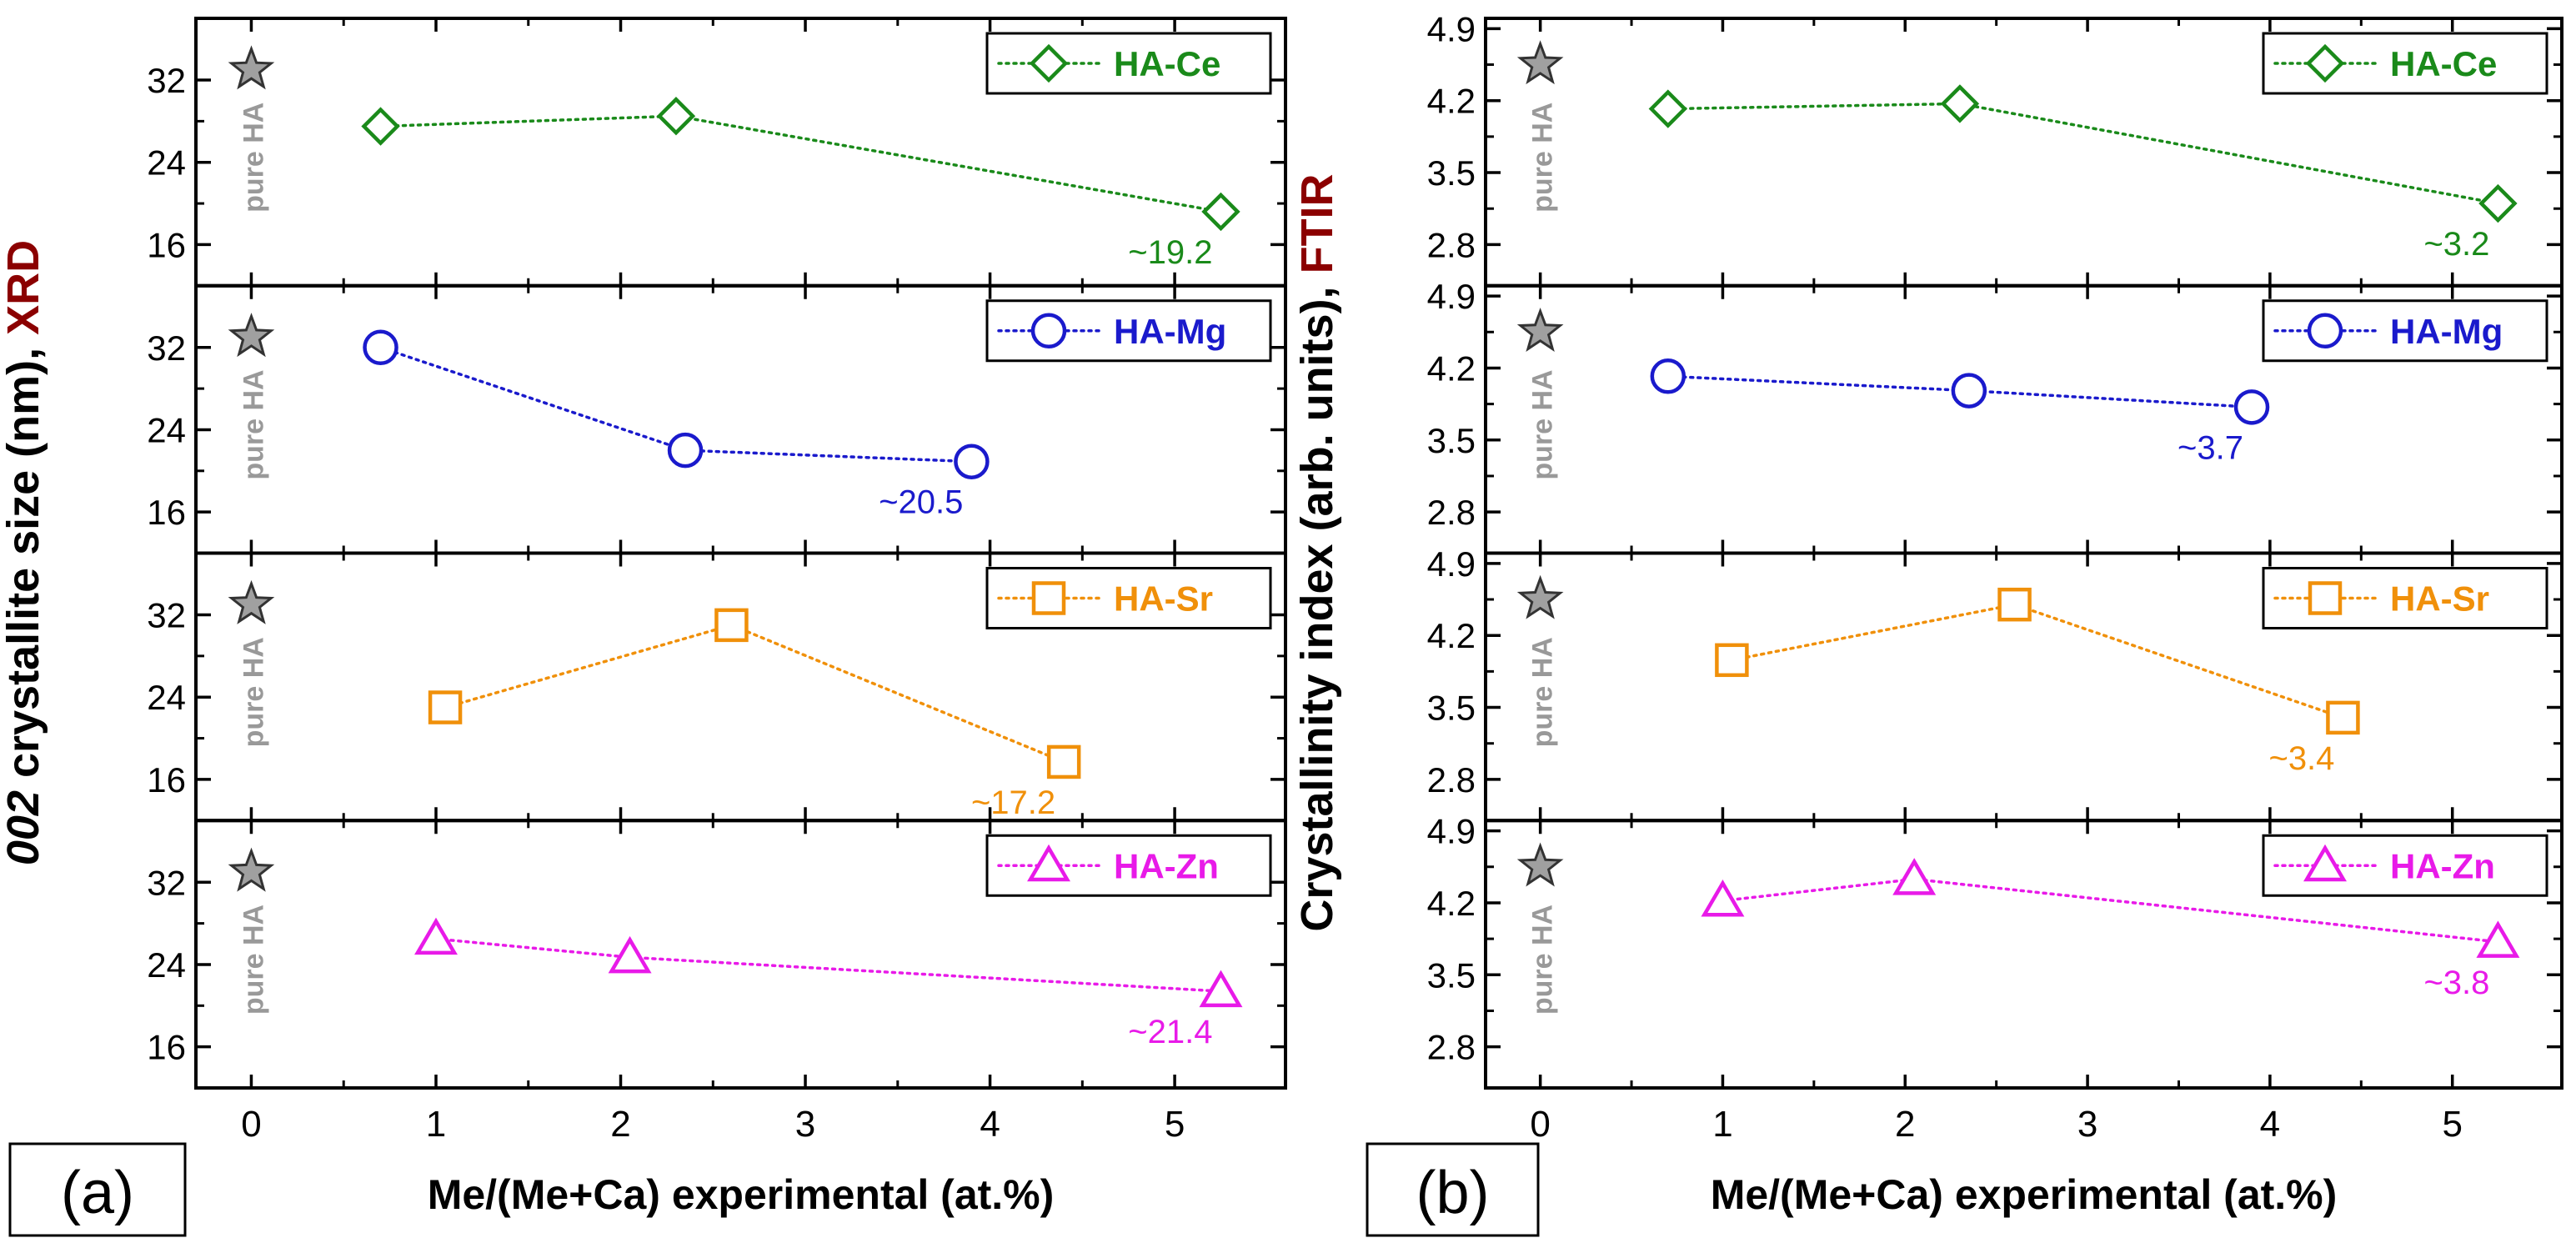 The width and height of the screenshot is (2576, 1248). What do you see at coordinates (1540, 1124) in the screenshot?
I see `x-tick-label: 0` at bounding box center [1540, 1124].